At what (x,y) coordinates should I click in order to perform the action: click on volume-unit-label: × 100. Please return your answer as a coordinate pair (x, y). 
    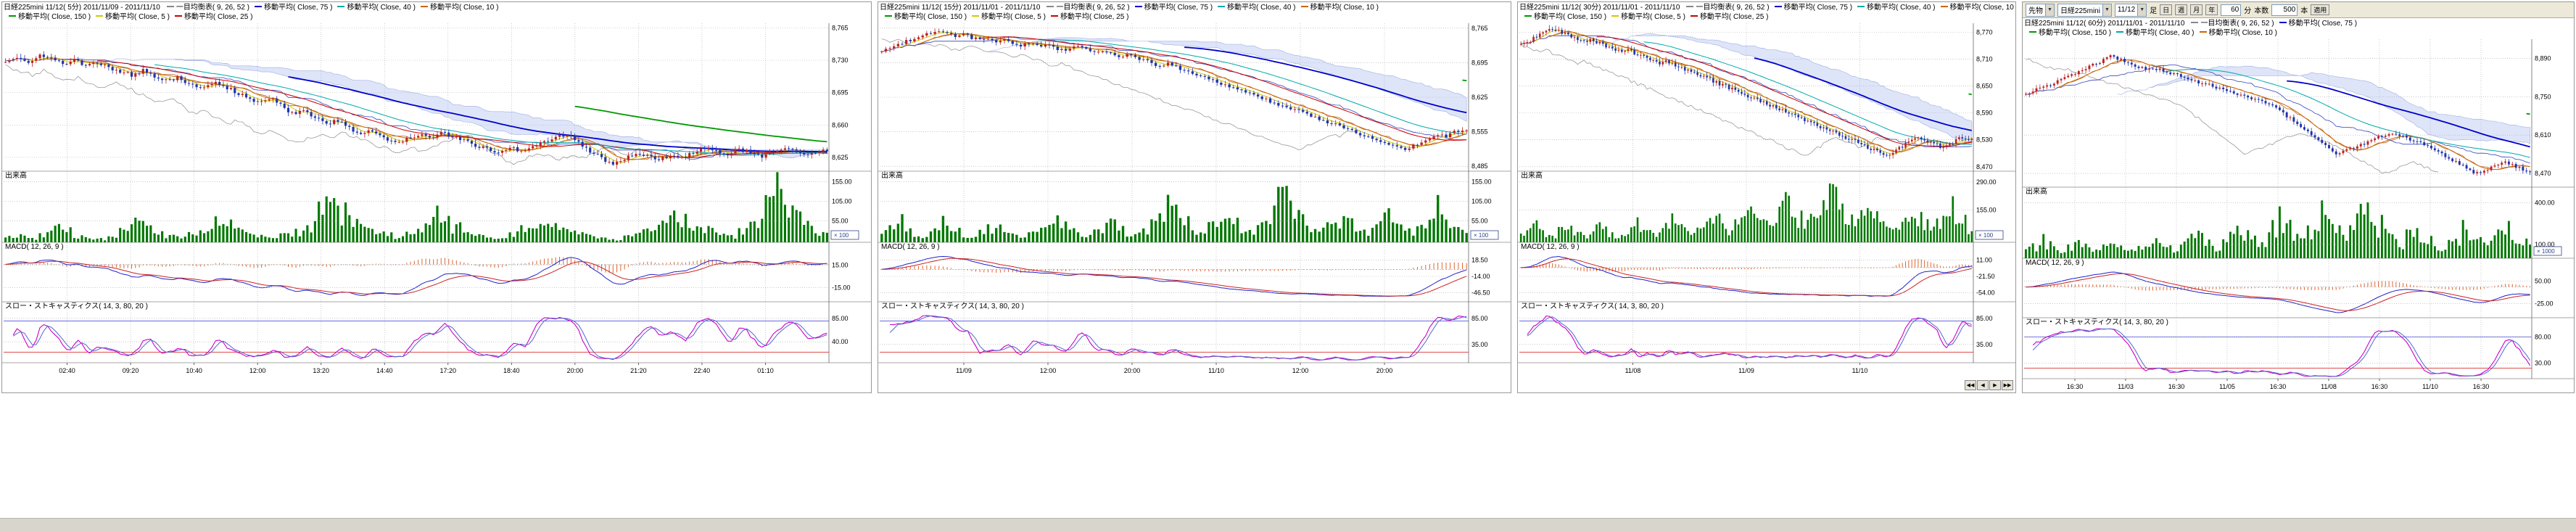
    Looking at the image, I should click on (1986, 235).